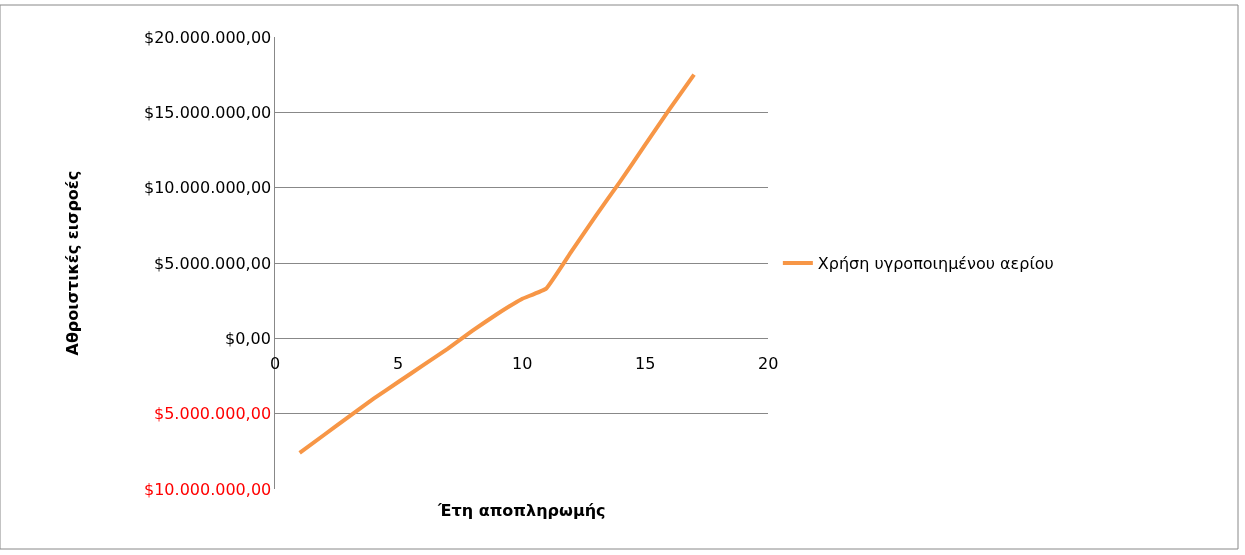 Image resolution: width=1245 pixels, height=555 pixels. What do you see at coordinates (768, 363) in the screenshot?
I see `x-tick-label: 20` at bounding box center [768, 363].